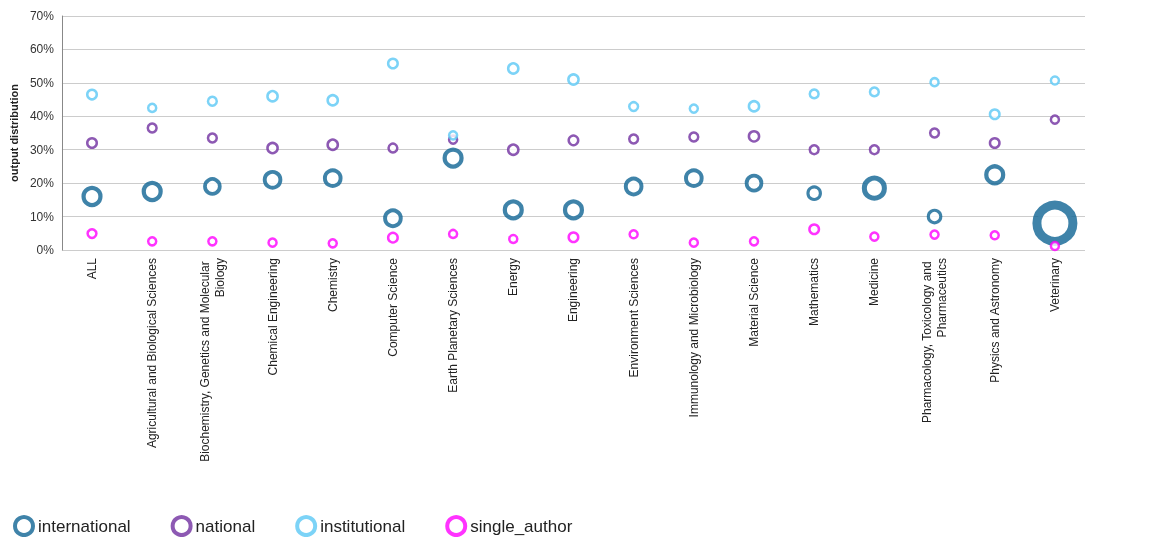 This screenshot has height=537, width=1170. Describe the element at coordinates (212, 360) in the screenshot. I see `x-tick-label: Biochemistry, Genetics and Molecular Biology` at that location.